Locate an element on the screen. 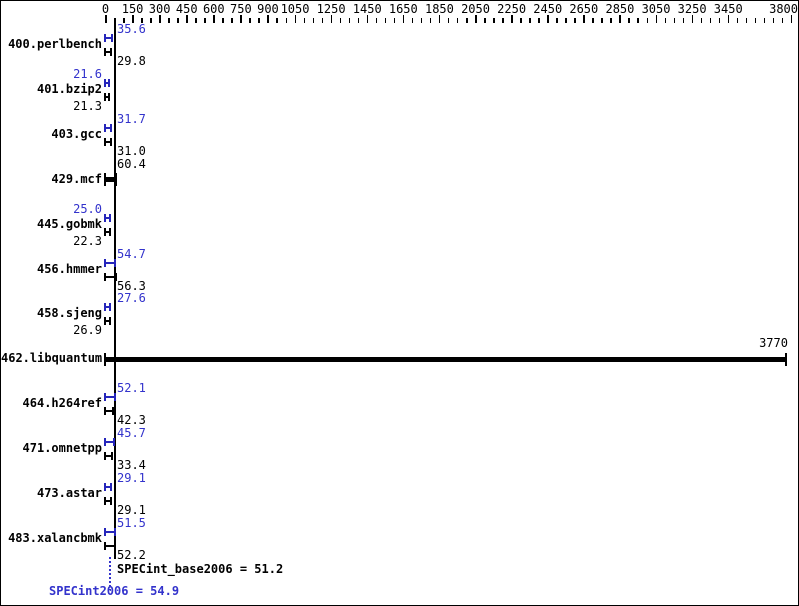 This screenshot has width=799, height=606. single-value: 3770 is located at coordinates (773, 343).